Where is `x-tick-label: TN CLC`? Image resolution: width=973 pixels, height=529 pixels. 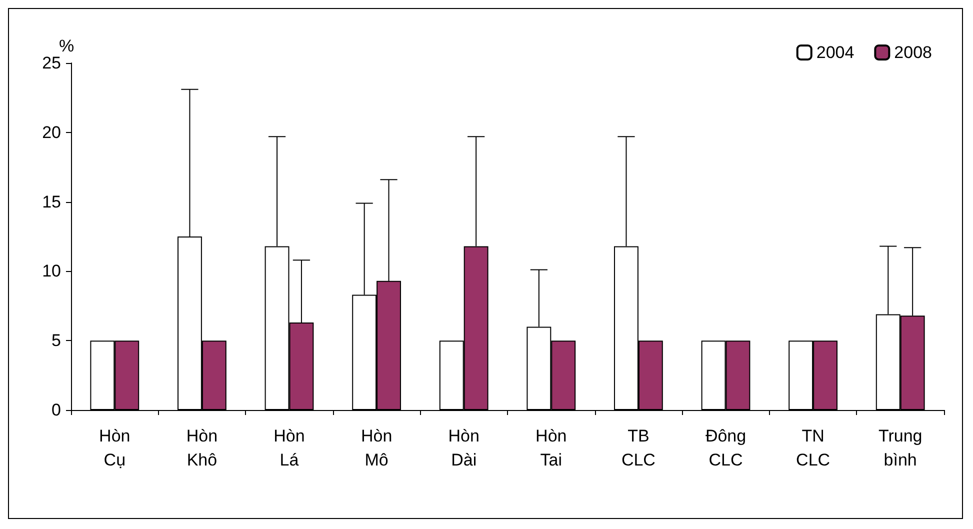
x-tick-label: TN CLC is located at coordinates (813, 448).